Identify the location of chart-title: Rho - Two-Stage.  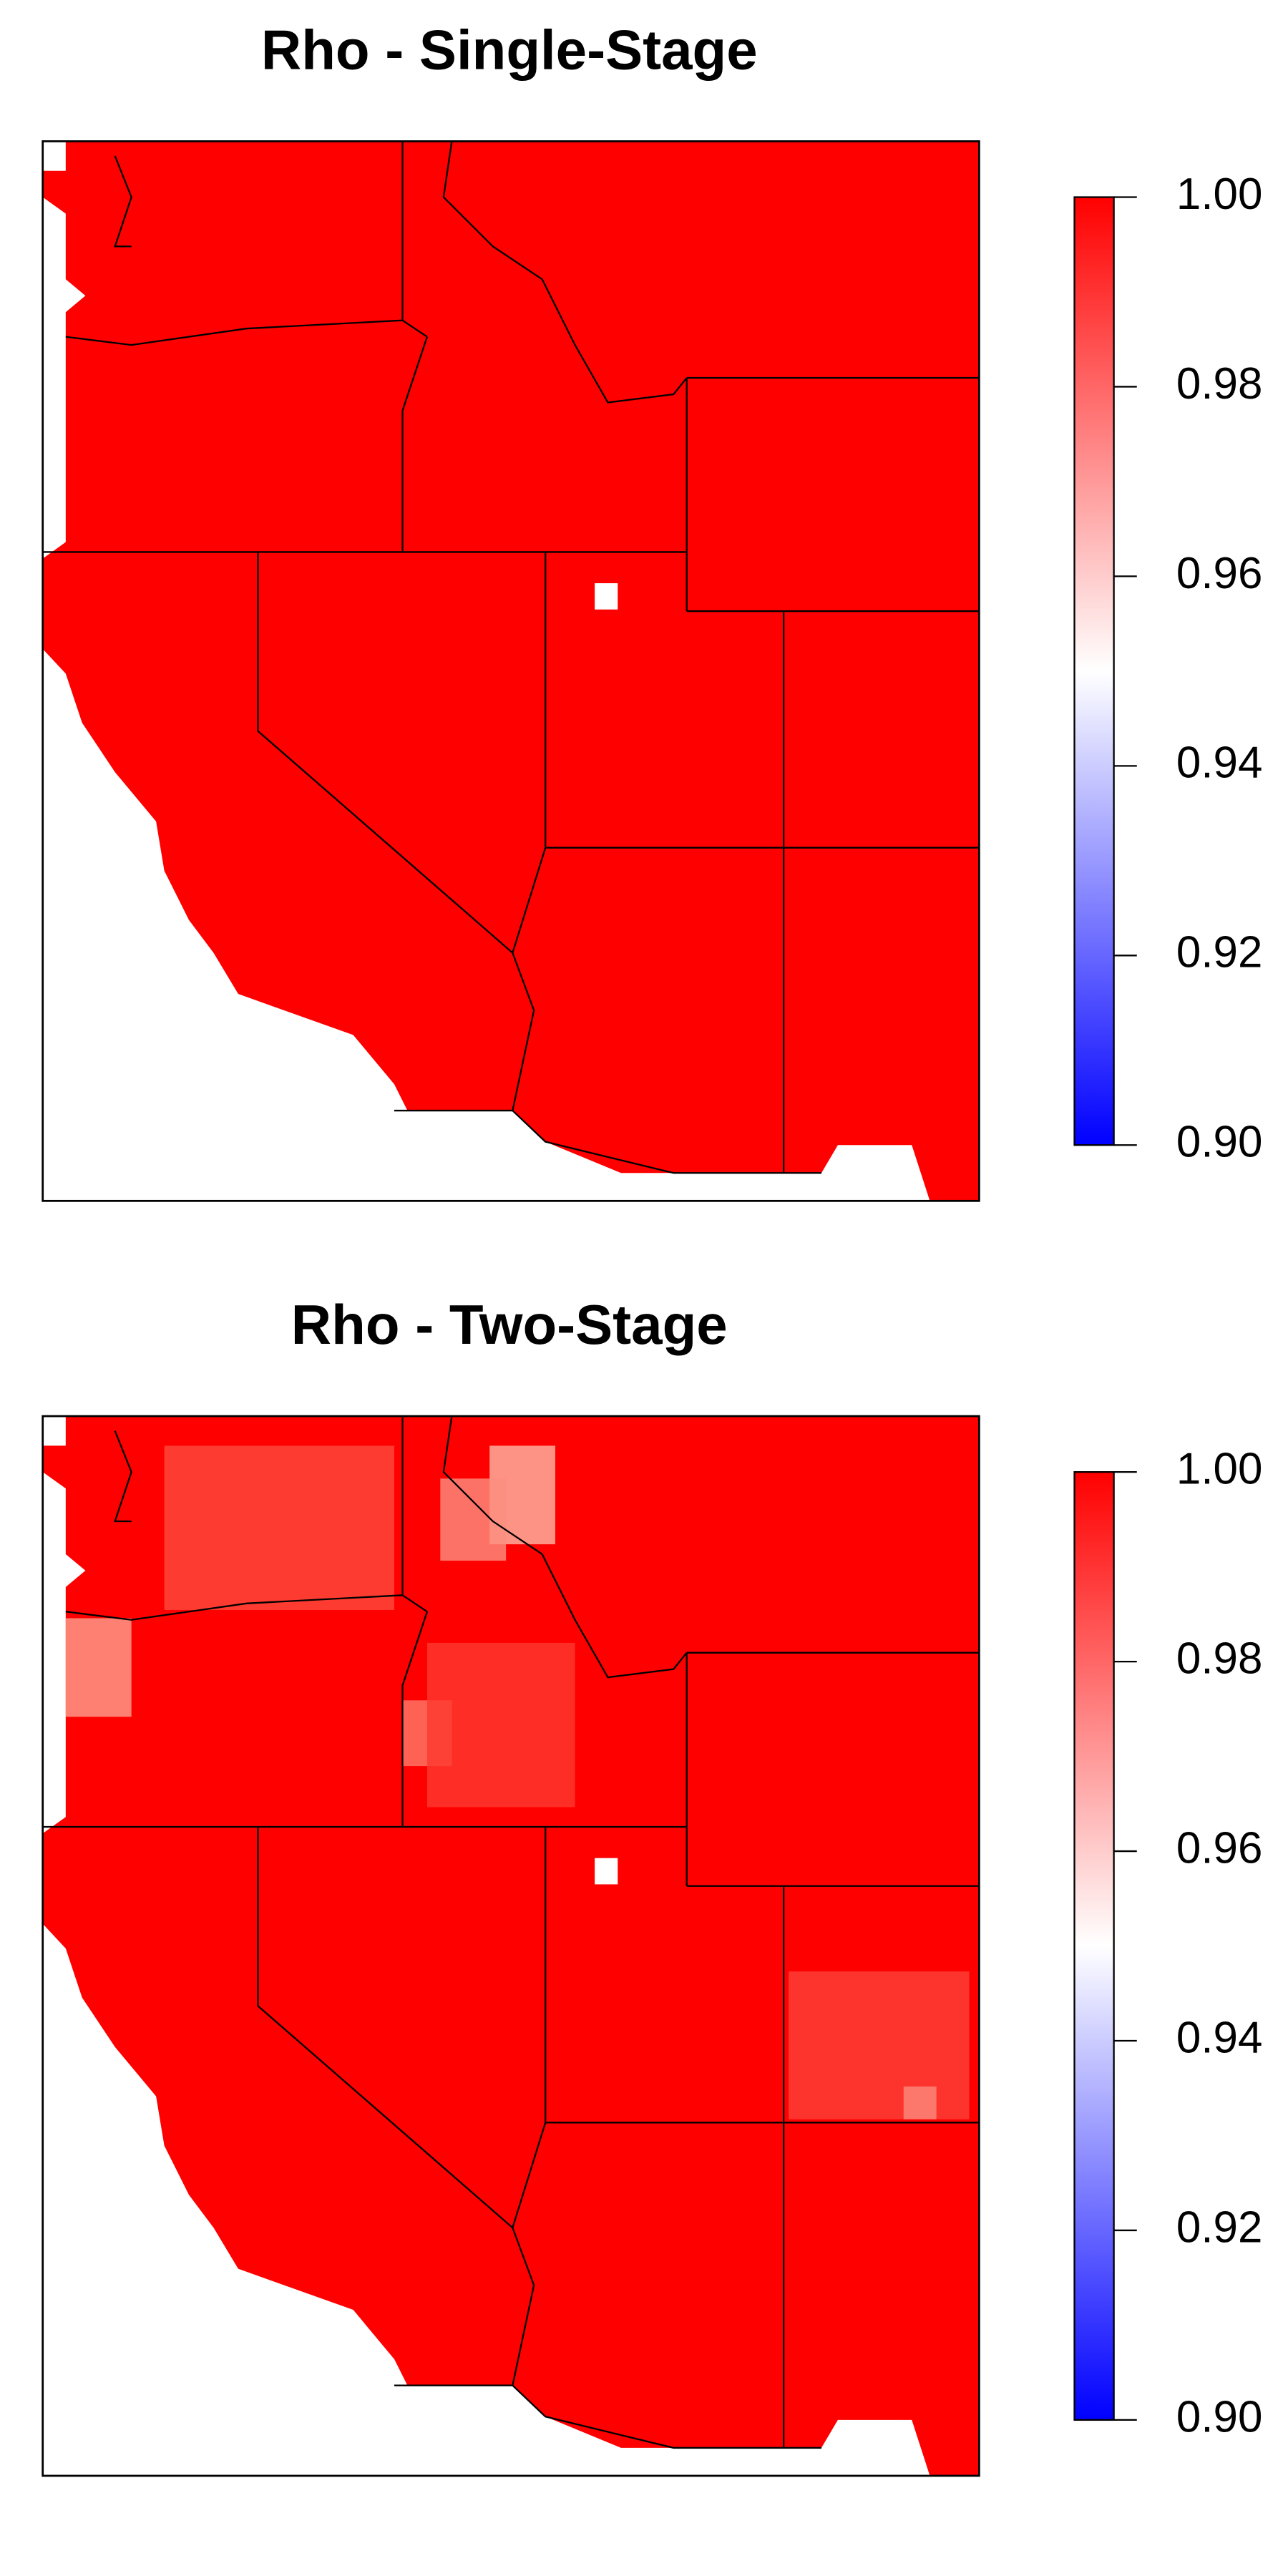
(509, 1324).